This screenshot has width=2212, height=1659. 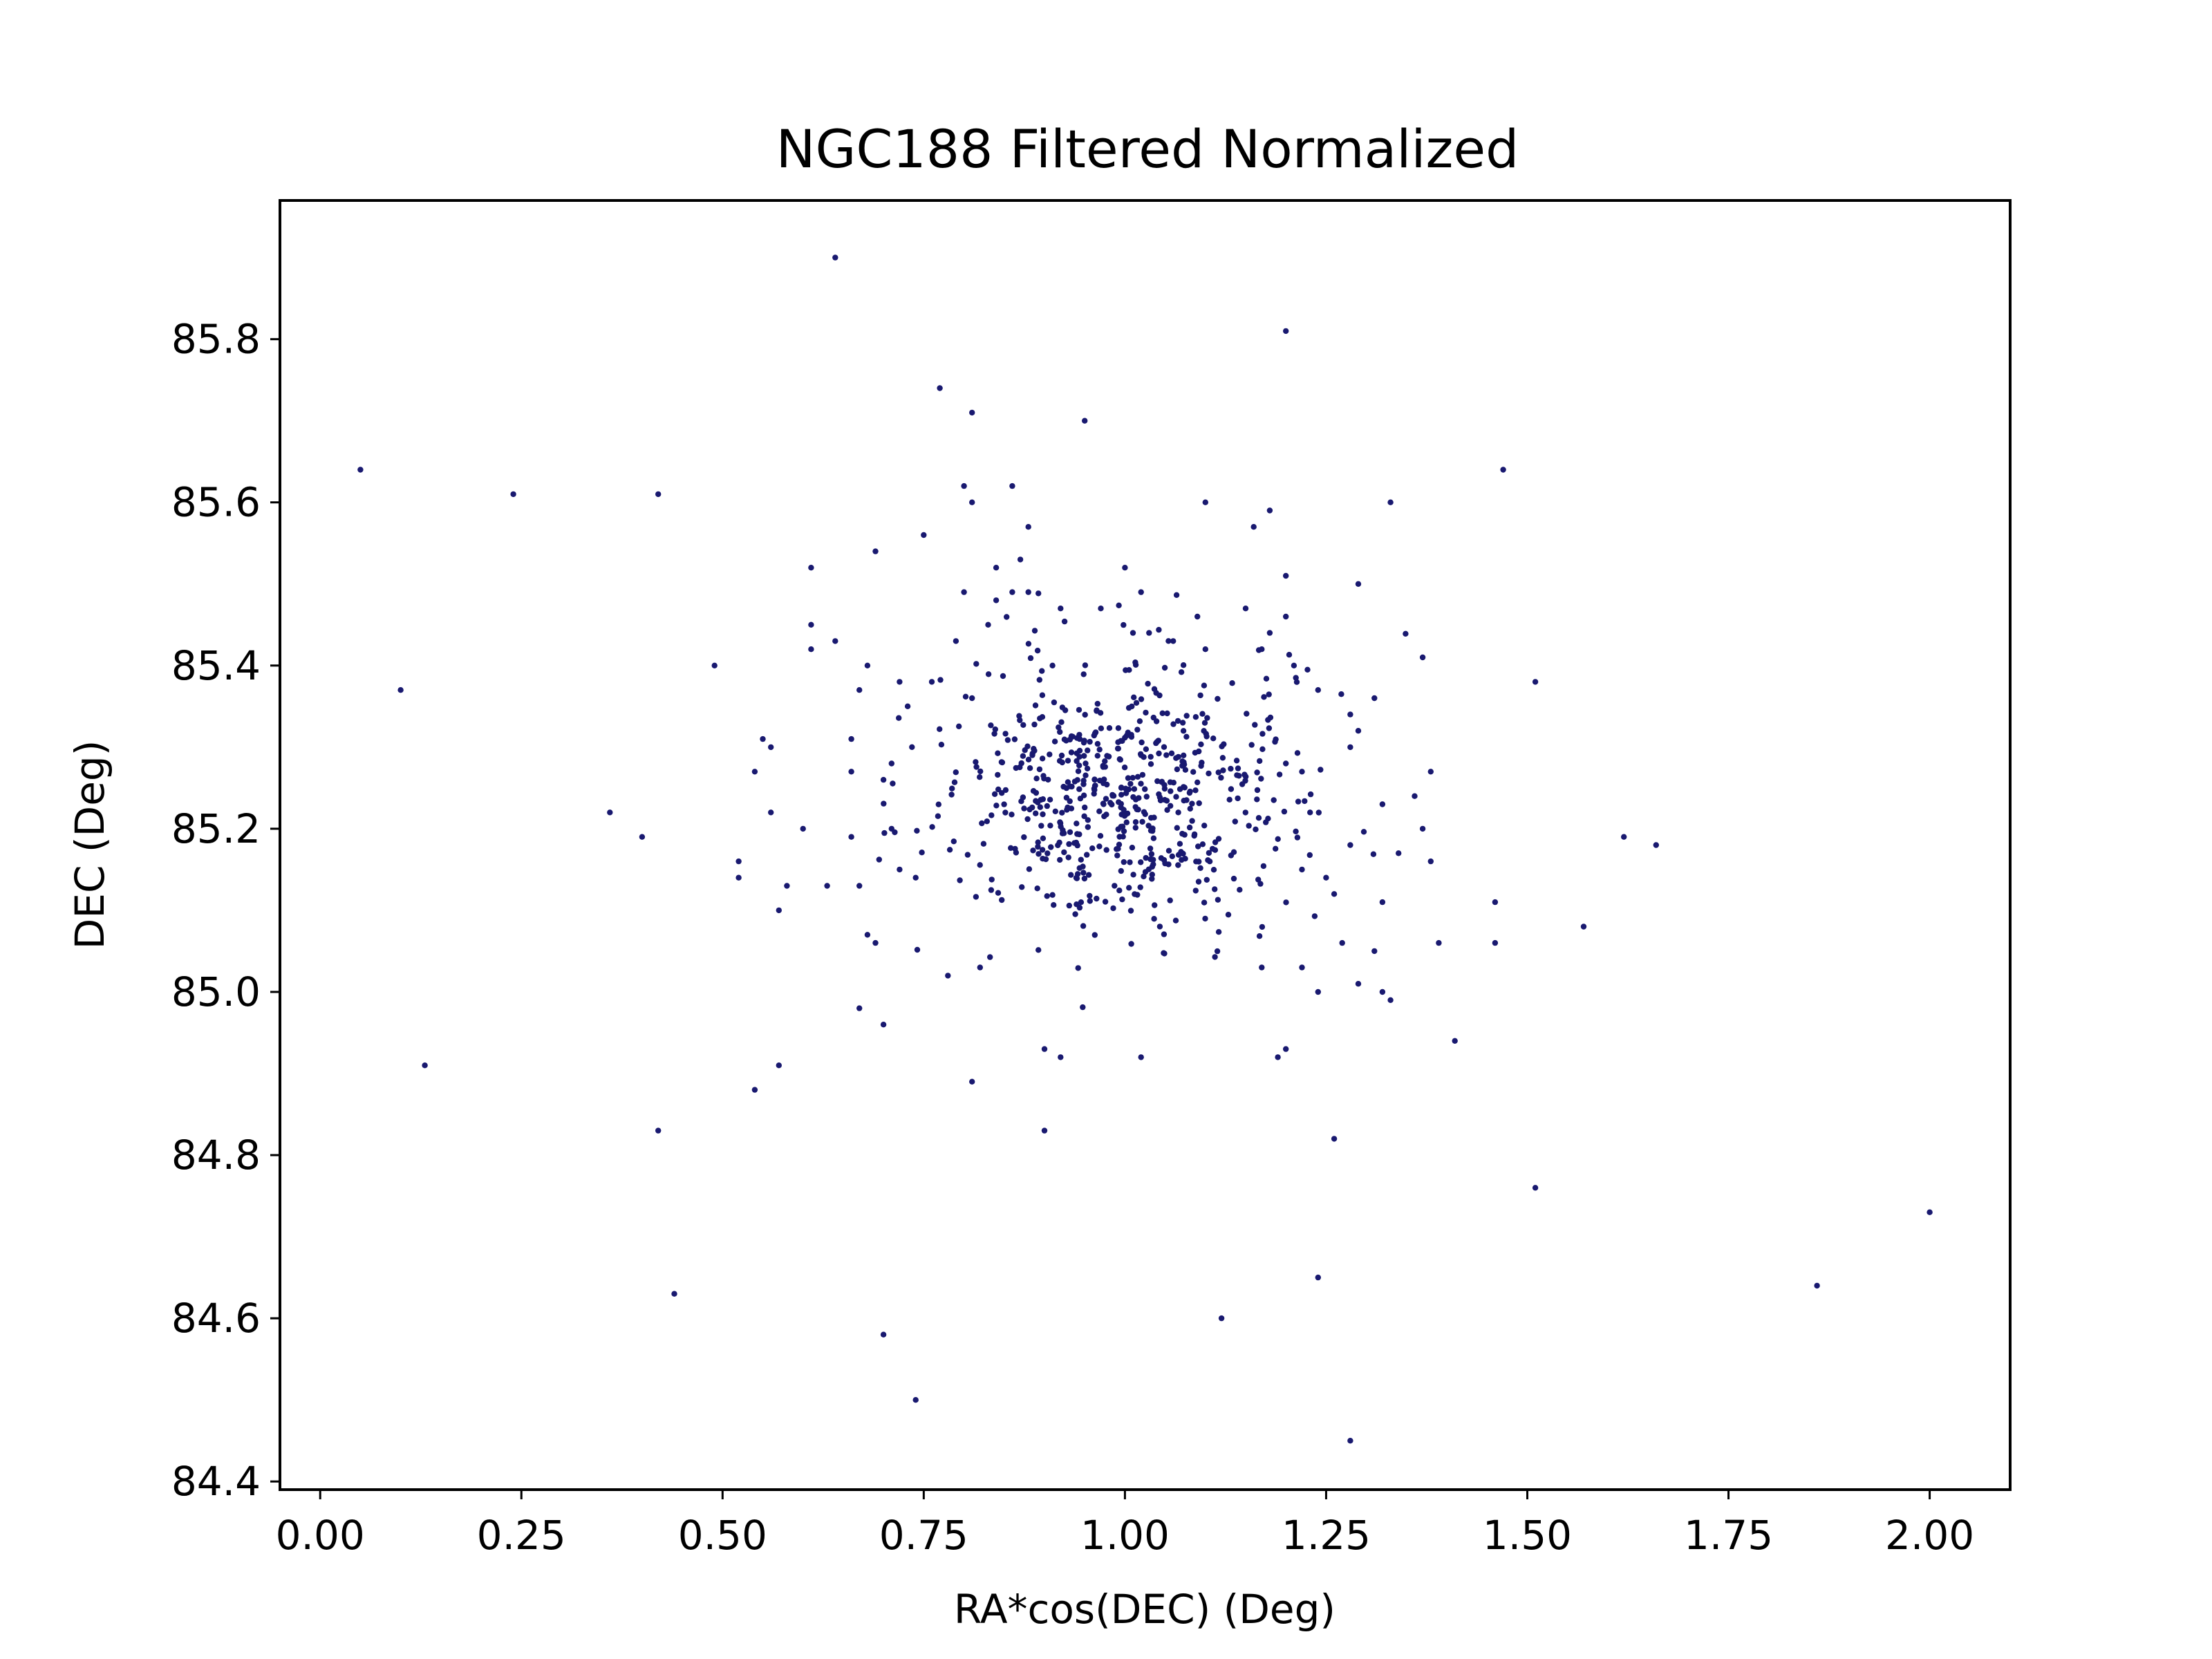 I want to click on x-tick-label: 0.25, so click(x=521, y=1535).